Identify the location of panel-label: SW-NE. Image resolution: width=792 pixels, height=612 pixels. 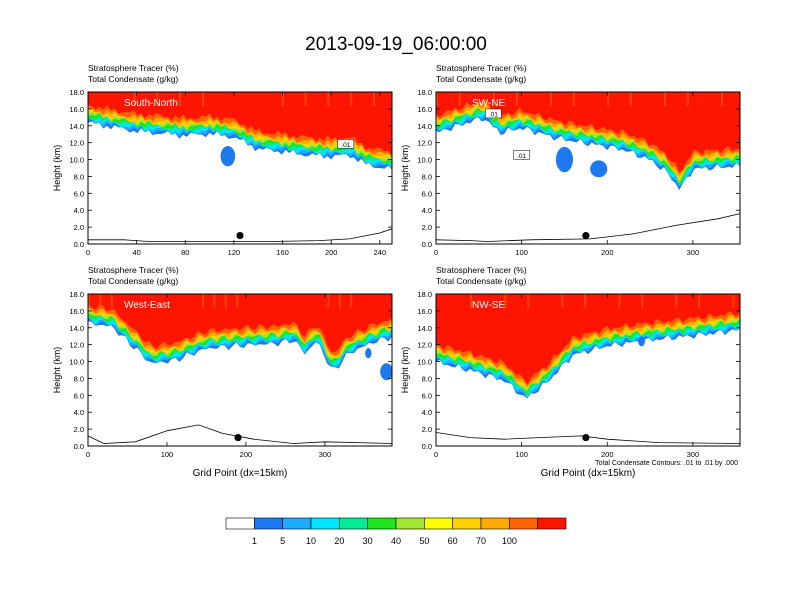
(488, 103).